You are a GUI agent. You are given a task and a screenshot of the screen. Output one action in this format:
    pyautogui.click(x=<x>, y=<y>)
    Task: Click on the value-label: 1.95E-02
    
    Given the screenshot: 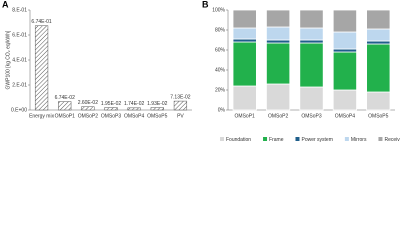 What is the action you would take?
    pyautogui.click(x=111, y=104)
    